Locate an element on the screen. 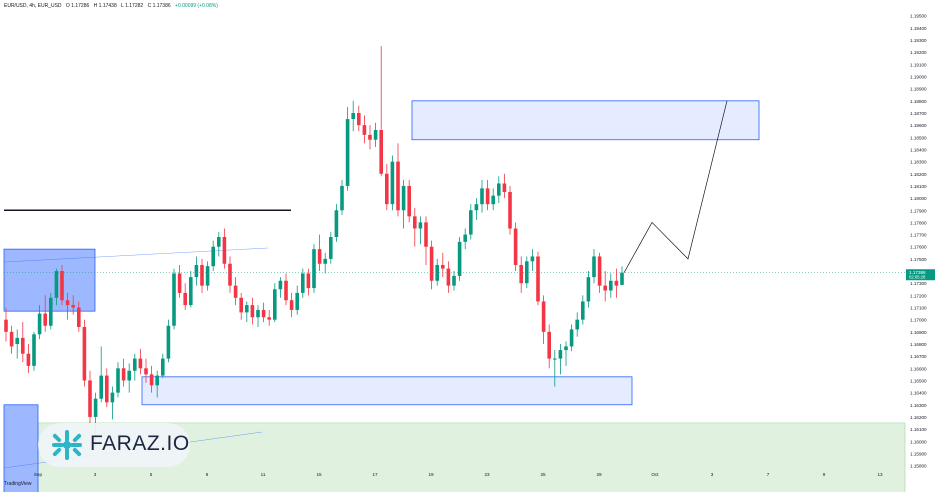  y-tick-label: 1.16200 is located at coordinates (918, 417).